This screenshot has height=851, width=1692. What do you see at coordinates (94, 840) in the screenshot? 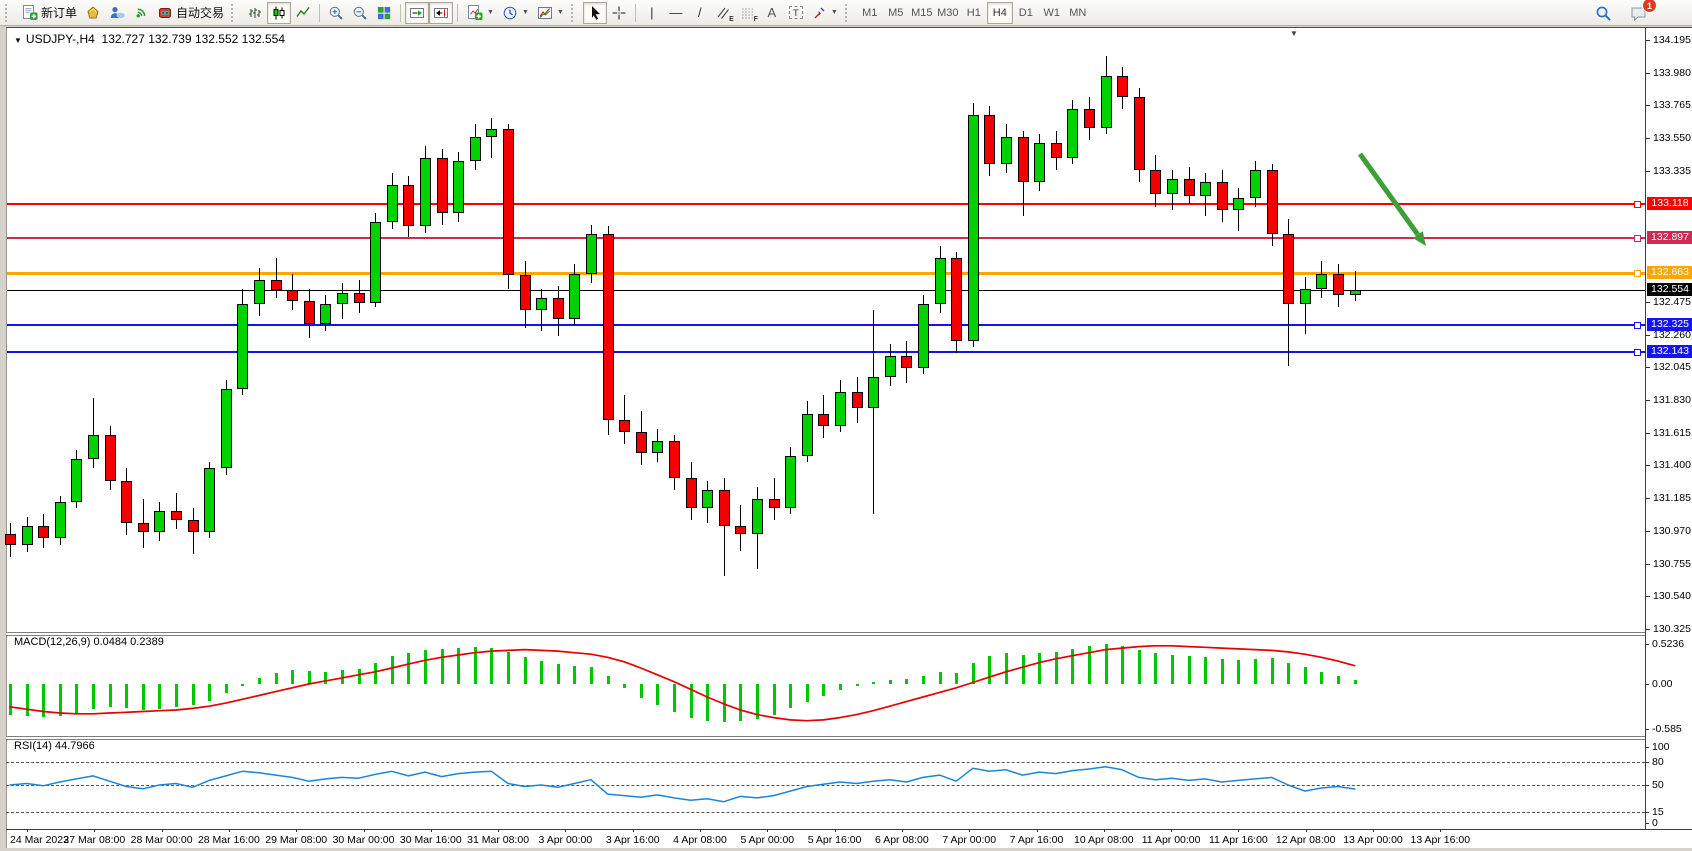
I see `time-axis-label: 27 Mar 08:00` at bounding box center [94, 840].